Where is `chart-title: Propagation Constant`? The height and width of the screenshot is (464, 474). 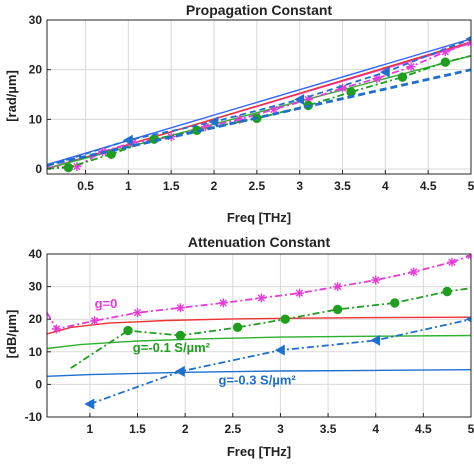 chart-title: Propagation Constant is located at coordinates (259, 10).